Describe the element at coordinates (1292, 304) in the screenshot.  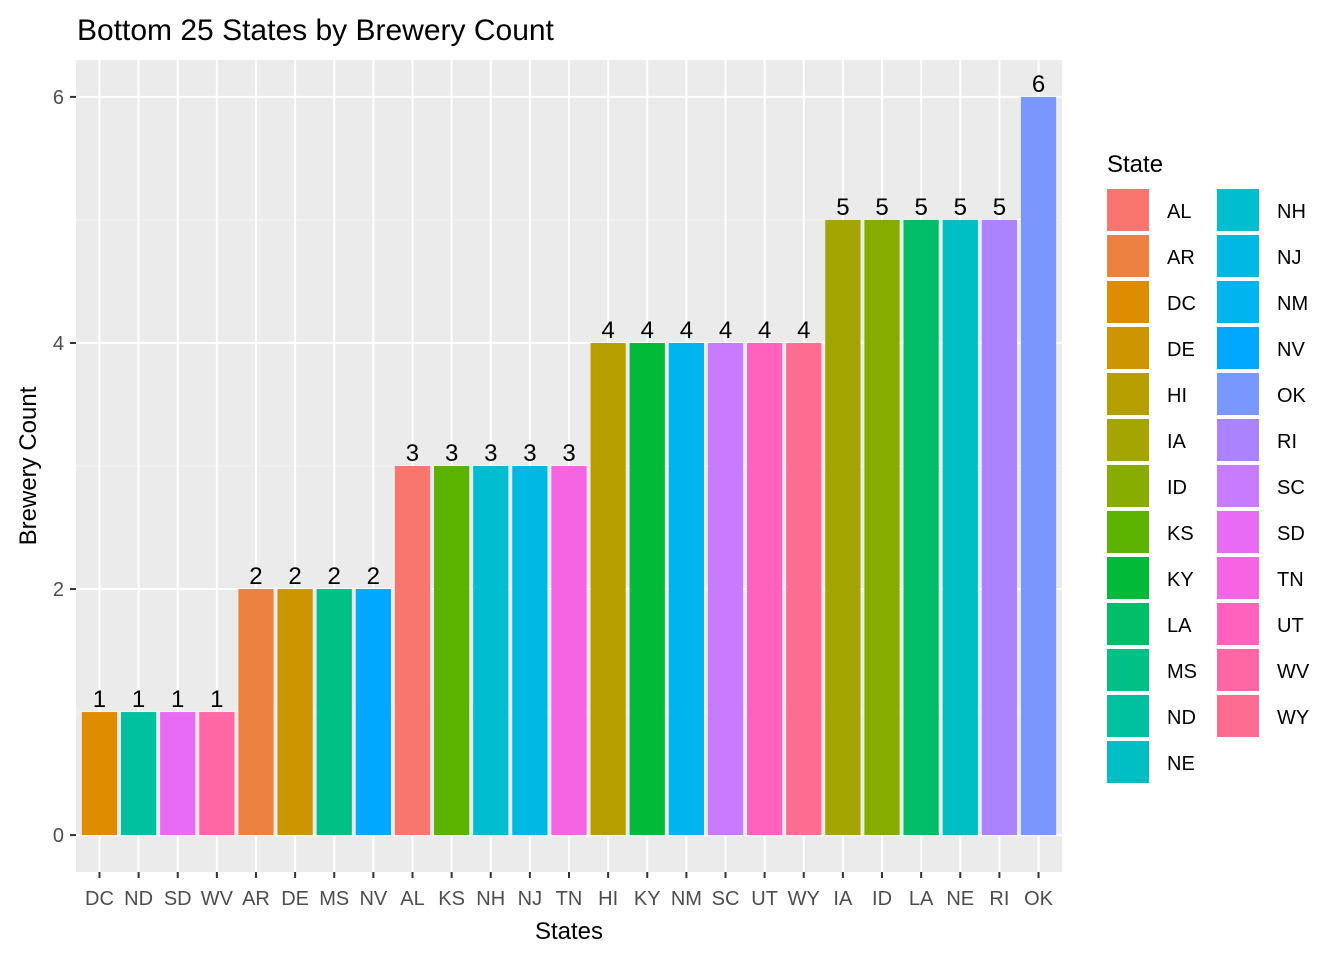
I see `legend-label: NM` at that location.